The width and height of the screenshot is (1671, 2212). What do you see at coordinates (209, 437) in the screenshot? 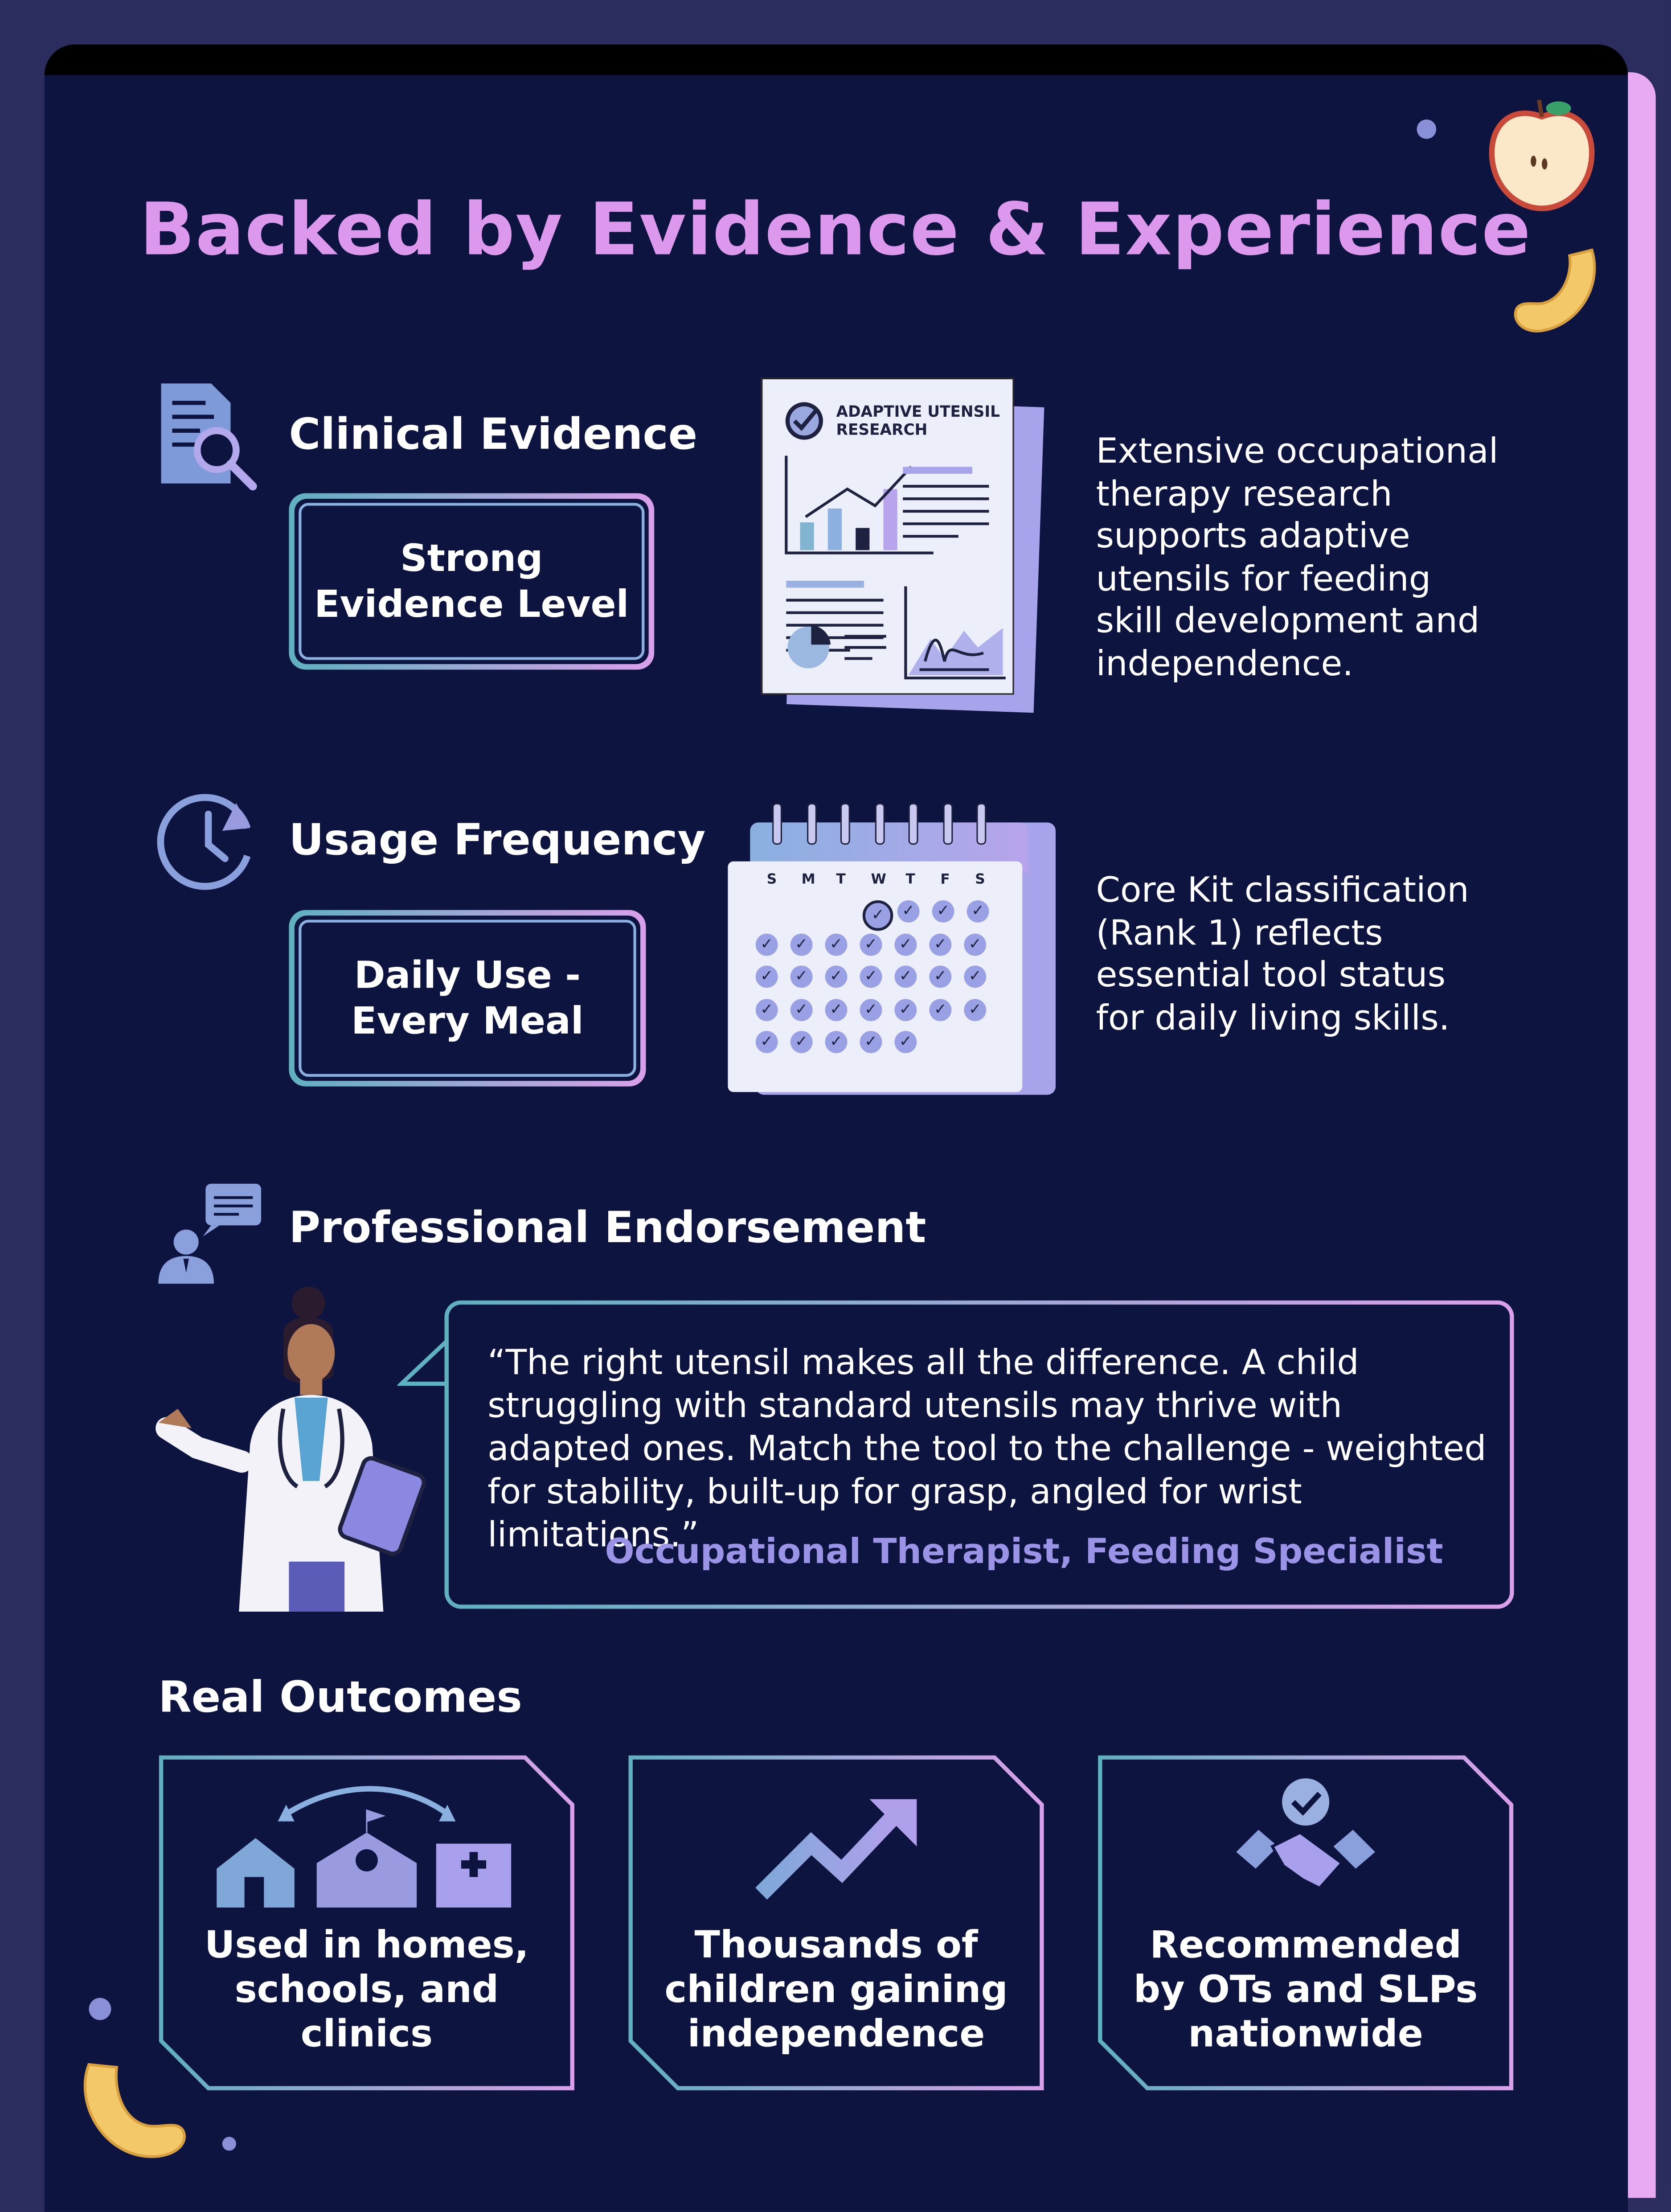
I see `document-magnifier-icon` at bounding box center [209, 437].